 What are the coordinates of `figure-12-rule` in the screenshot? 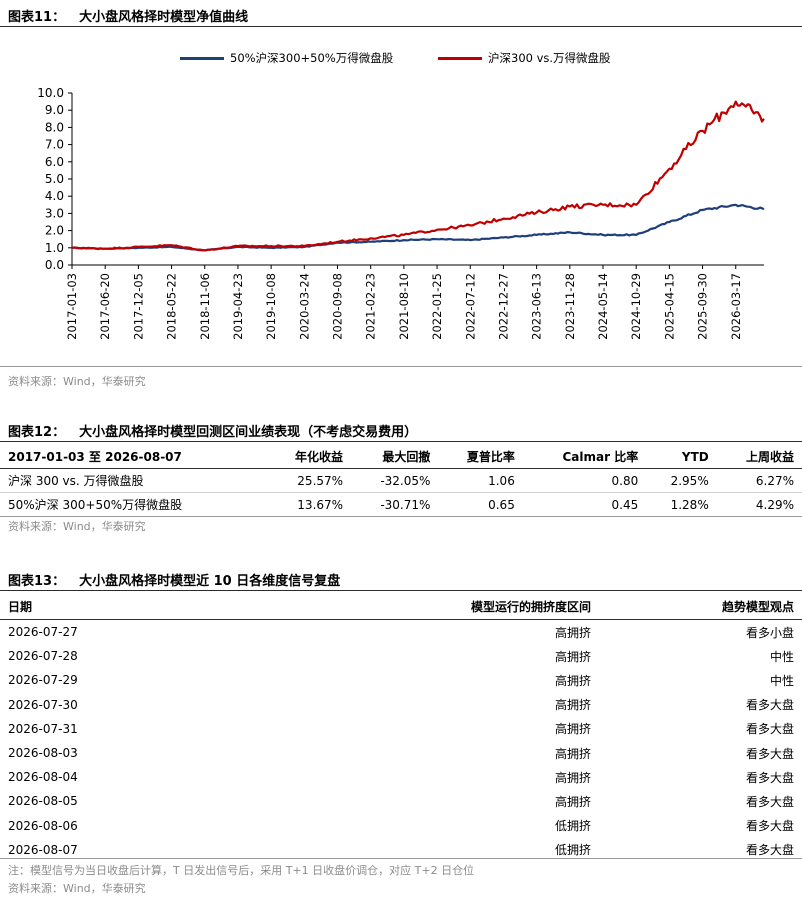 It's located at (401, 441).